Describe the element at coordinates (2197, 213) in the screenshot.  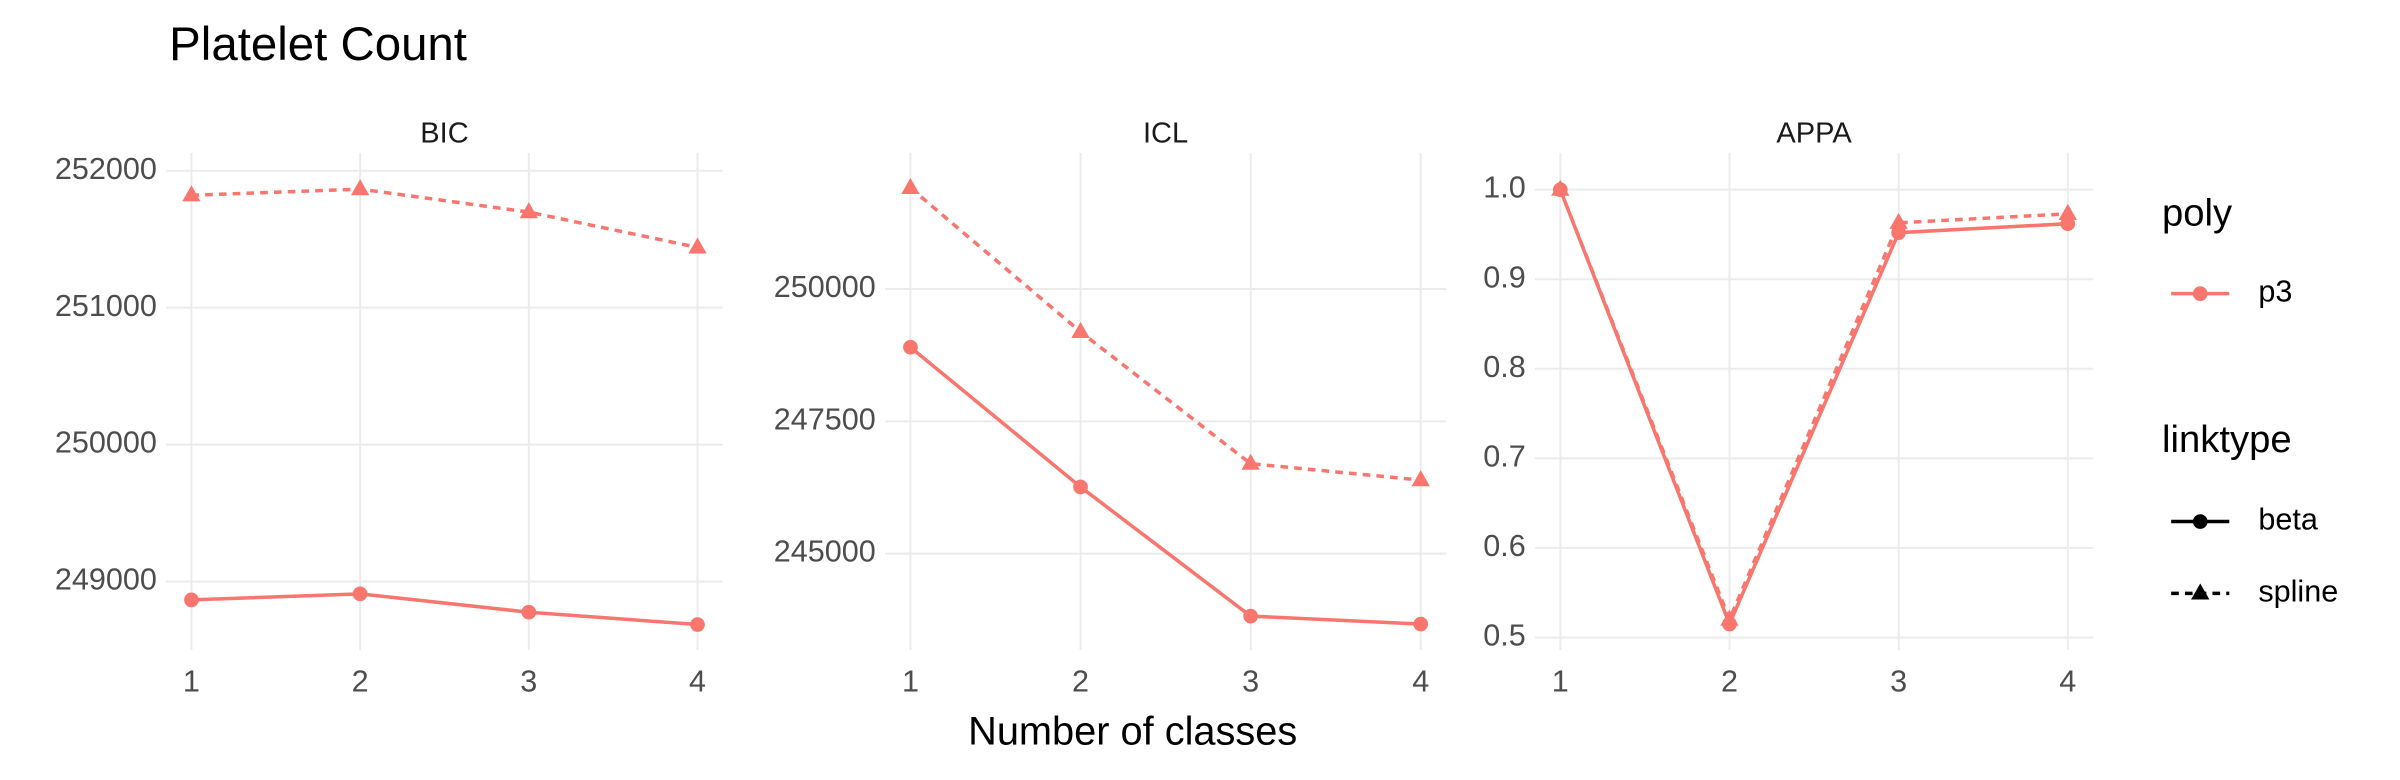
I see `legend-title: poly` at that location.